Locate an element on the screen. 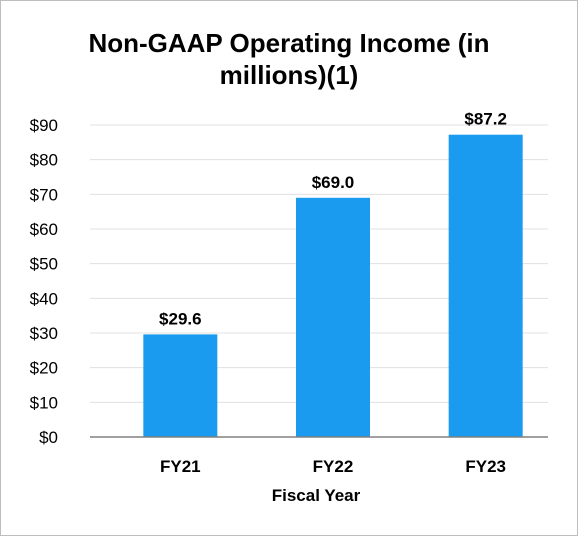  x-tick-label: FY22 is located at coordinates (333, 466).